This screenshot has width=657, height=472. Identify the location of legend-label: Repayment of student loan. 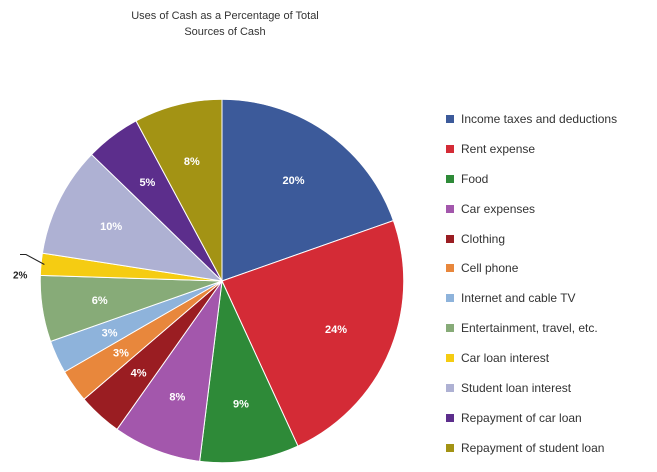
(533, 447).